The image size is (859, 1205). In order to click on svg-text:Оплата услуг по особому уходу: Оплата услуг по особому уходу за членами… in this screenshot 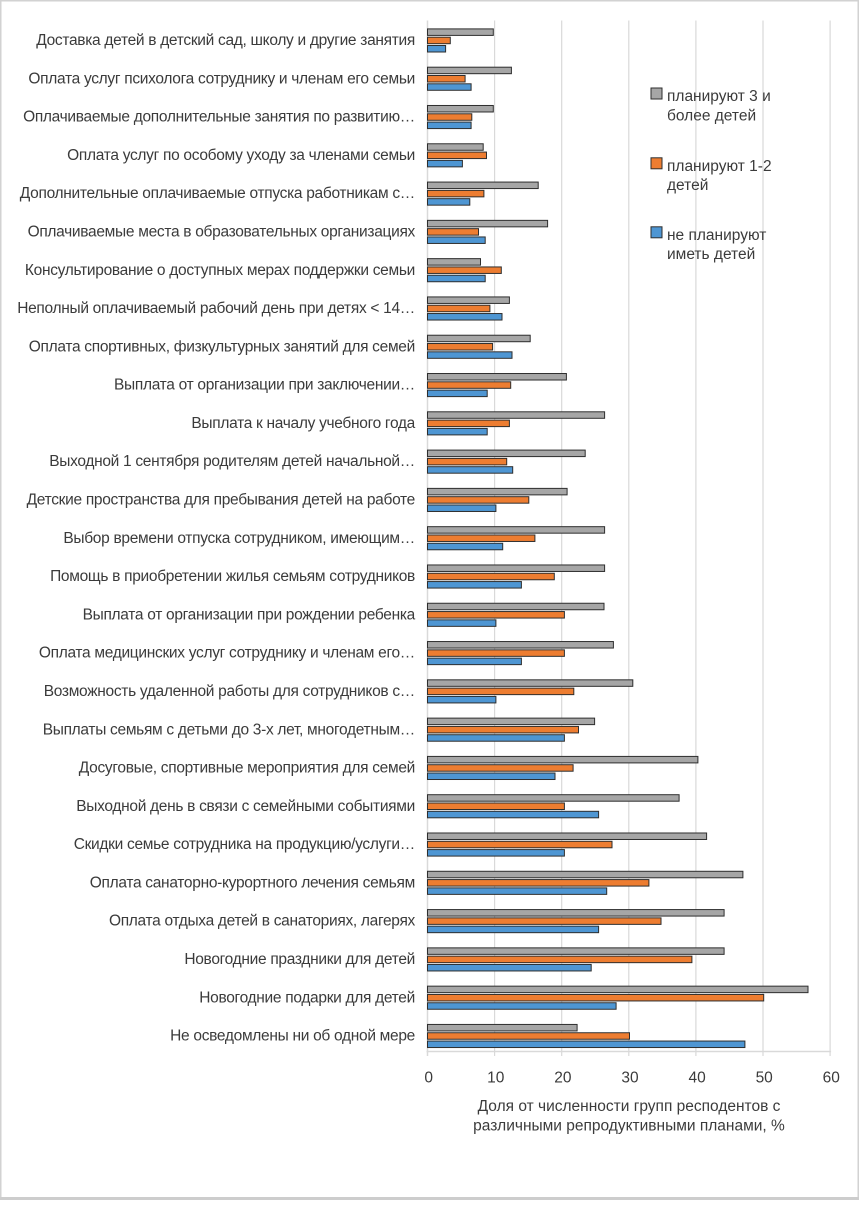, I will do `click(241, 155)`.